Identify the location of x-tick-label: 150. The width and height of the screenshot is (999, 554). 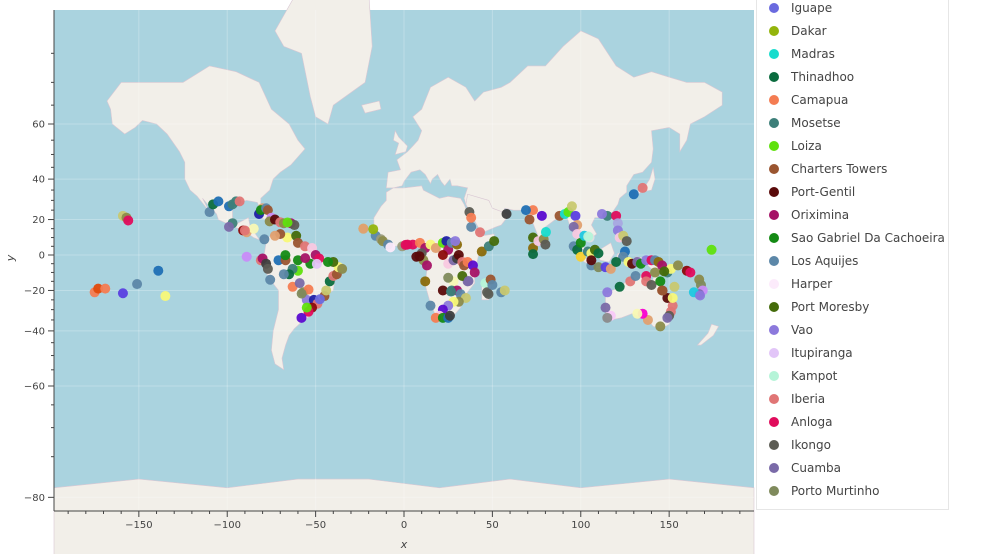
(669, 525).